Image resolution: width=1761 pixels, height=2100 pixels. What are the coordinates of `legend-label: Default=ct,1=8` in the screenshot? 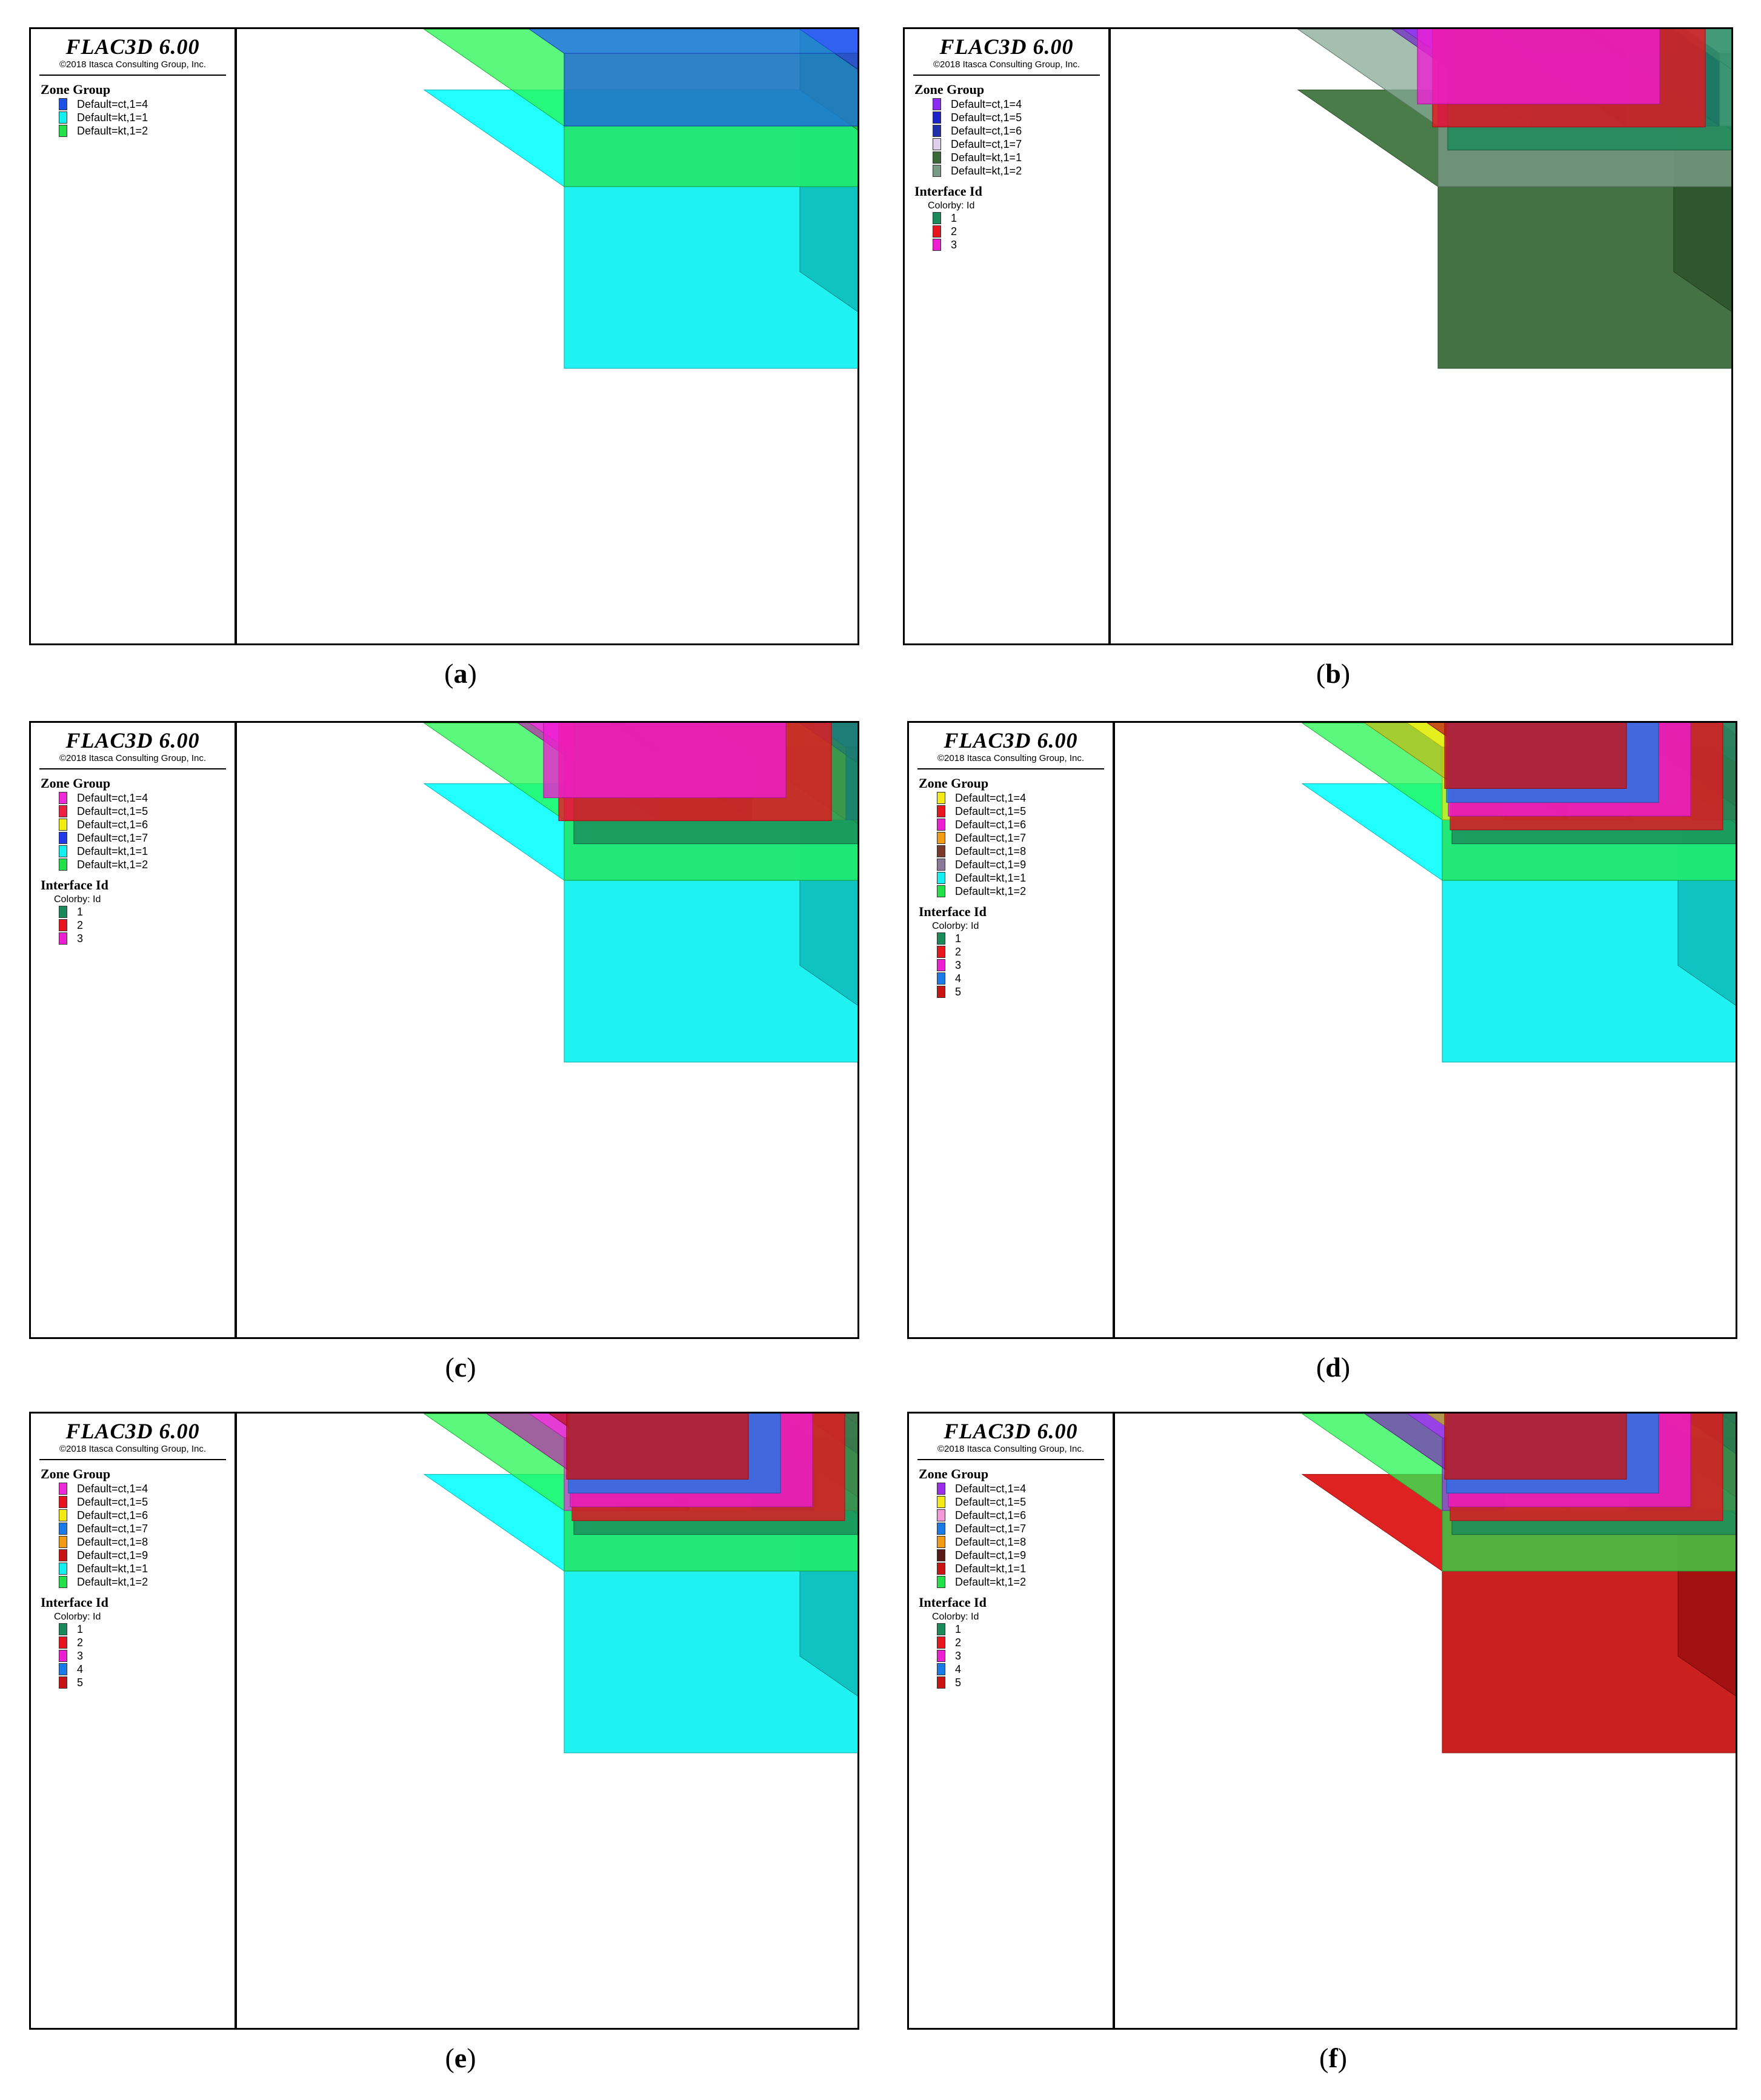 It's located at (991, 1541).